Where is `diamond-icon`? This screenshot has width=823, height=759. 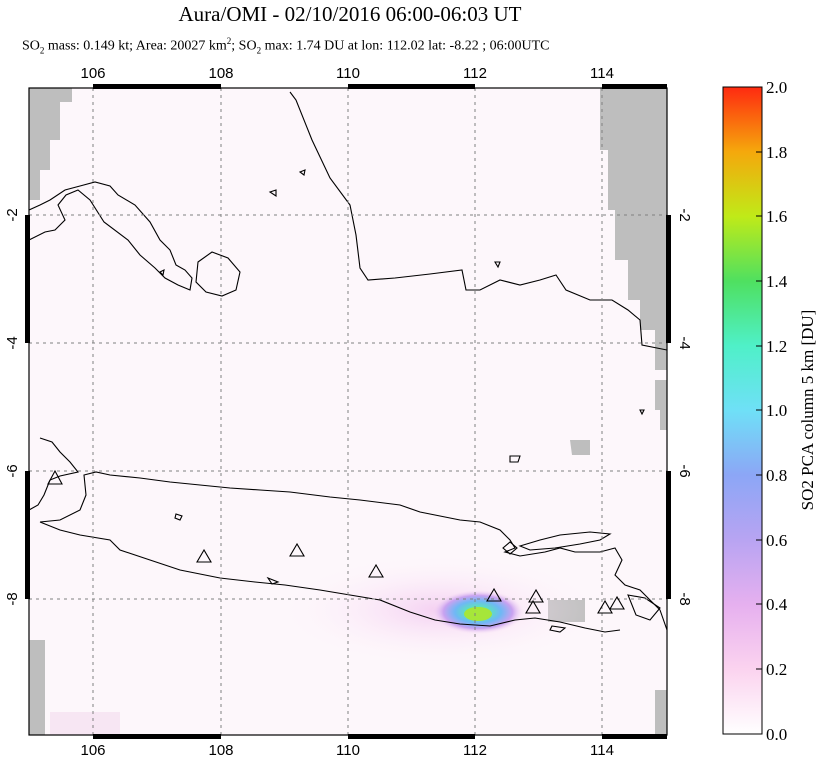
diamond-icon is located at coordinates (510, 548).